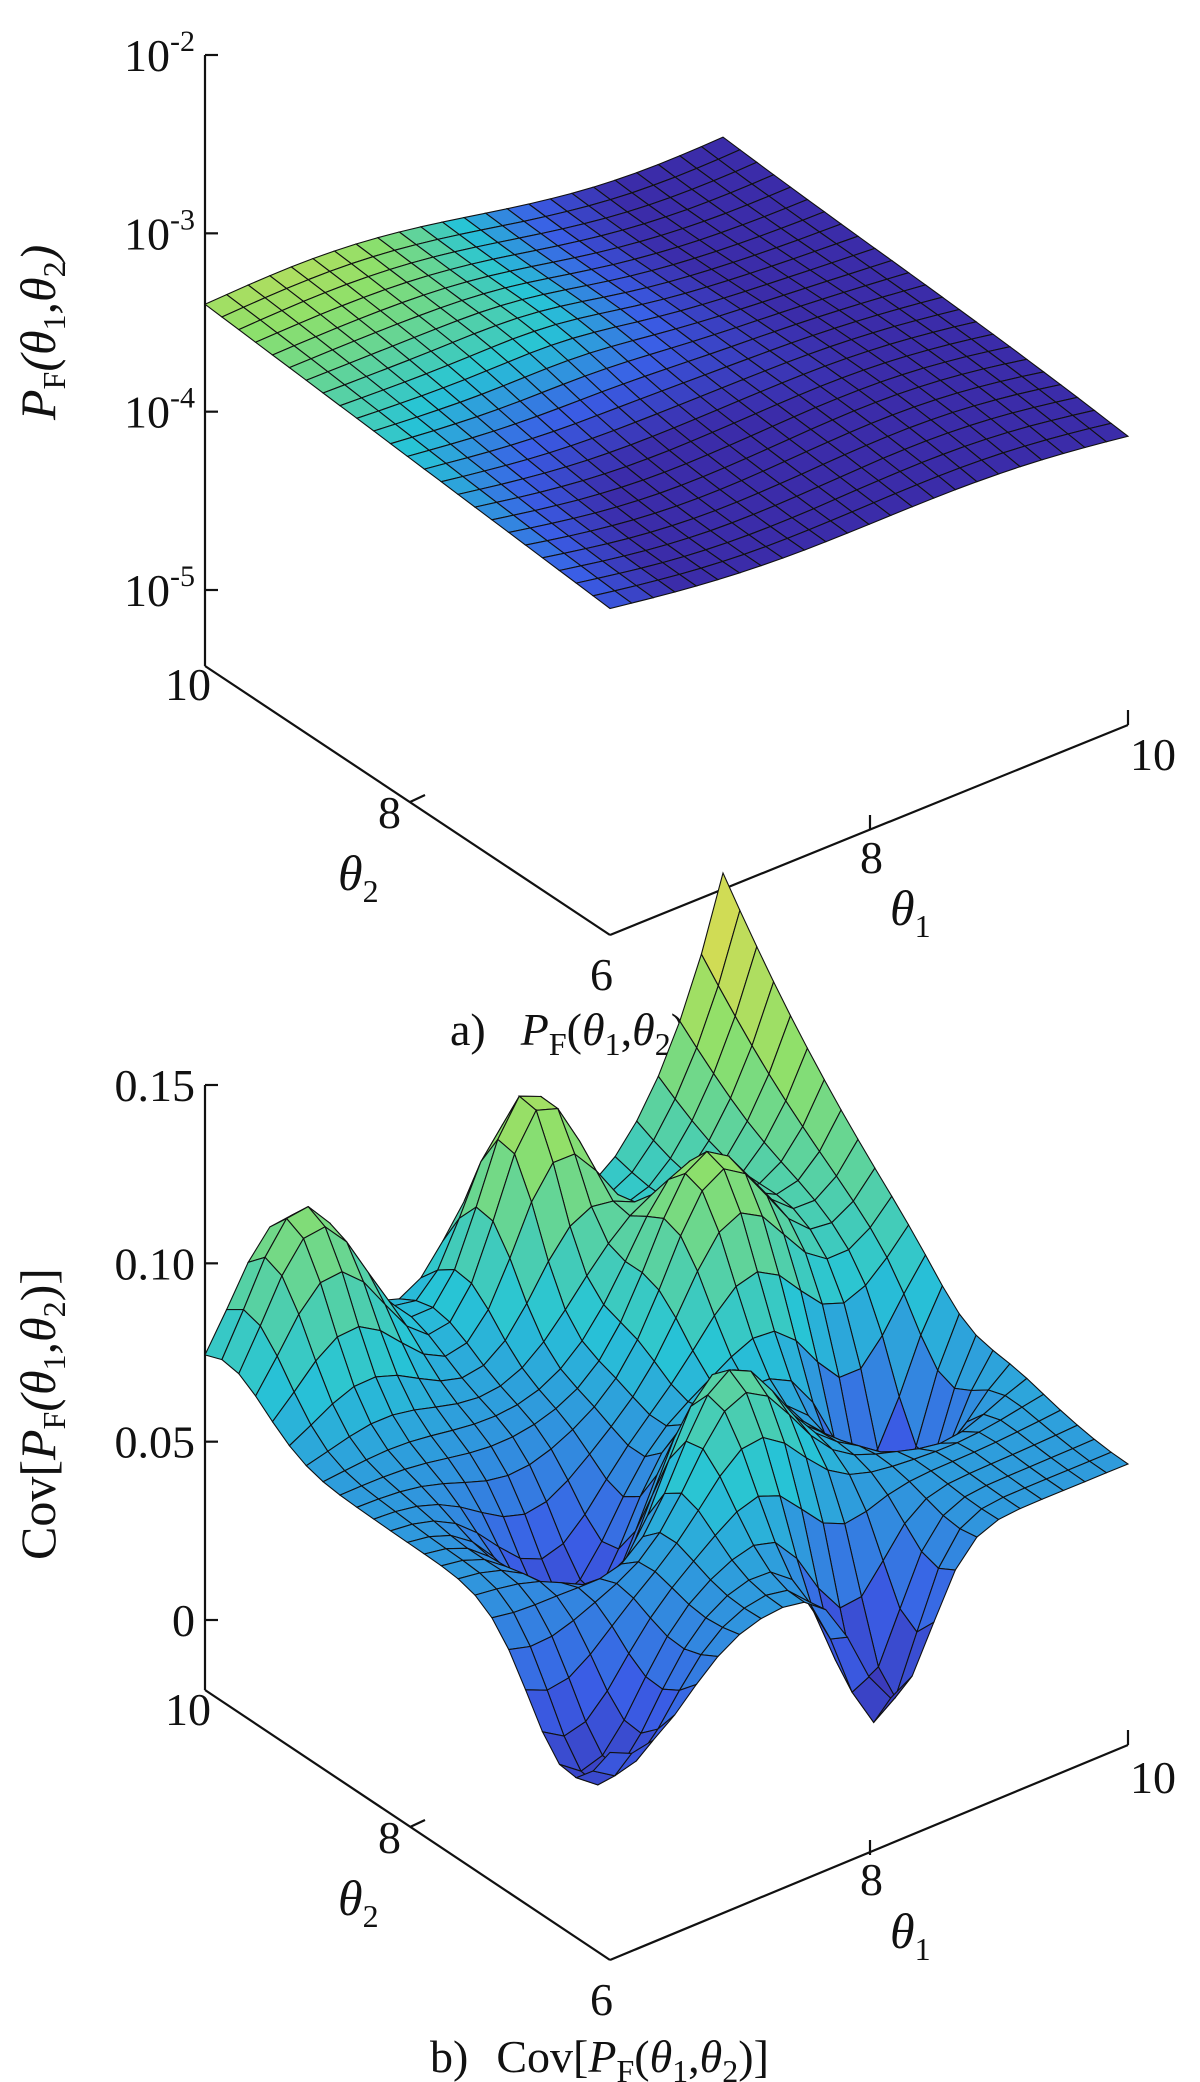 The height and width of the screenshot is (2082, 1200). Describe the element at coordinates (389, 1837) in the screenshot. I see `theta2-tick-label-8-b: 8` at that location.